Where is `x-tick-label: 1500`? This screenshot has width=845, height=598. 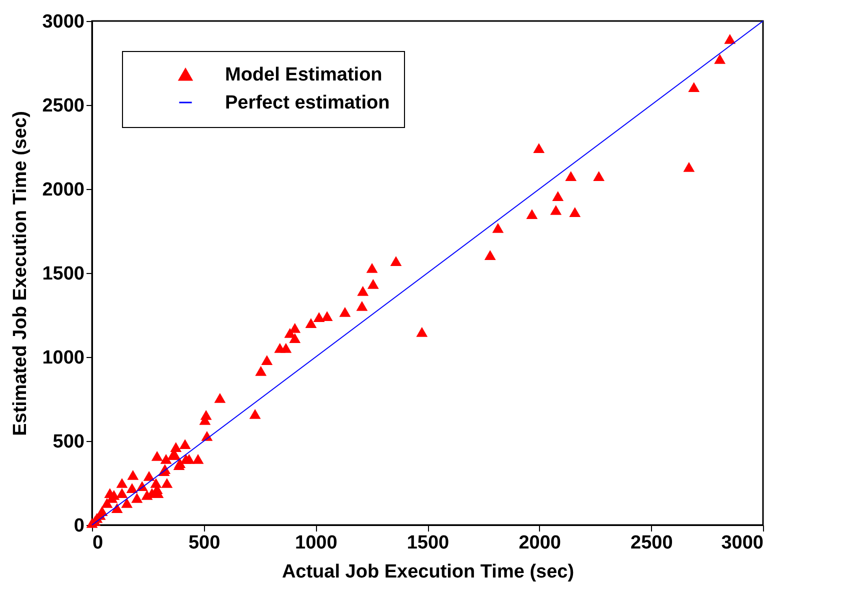
x-tick-label: 1500 is located at coordinates (428, 543).